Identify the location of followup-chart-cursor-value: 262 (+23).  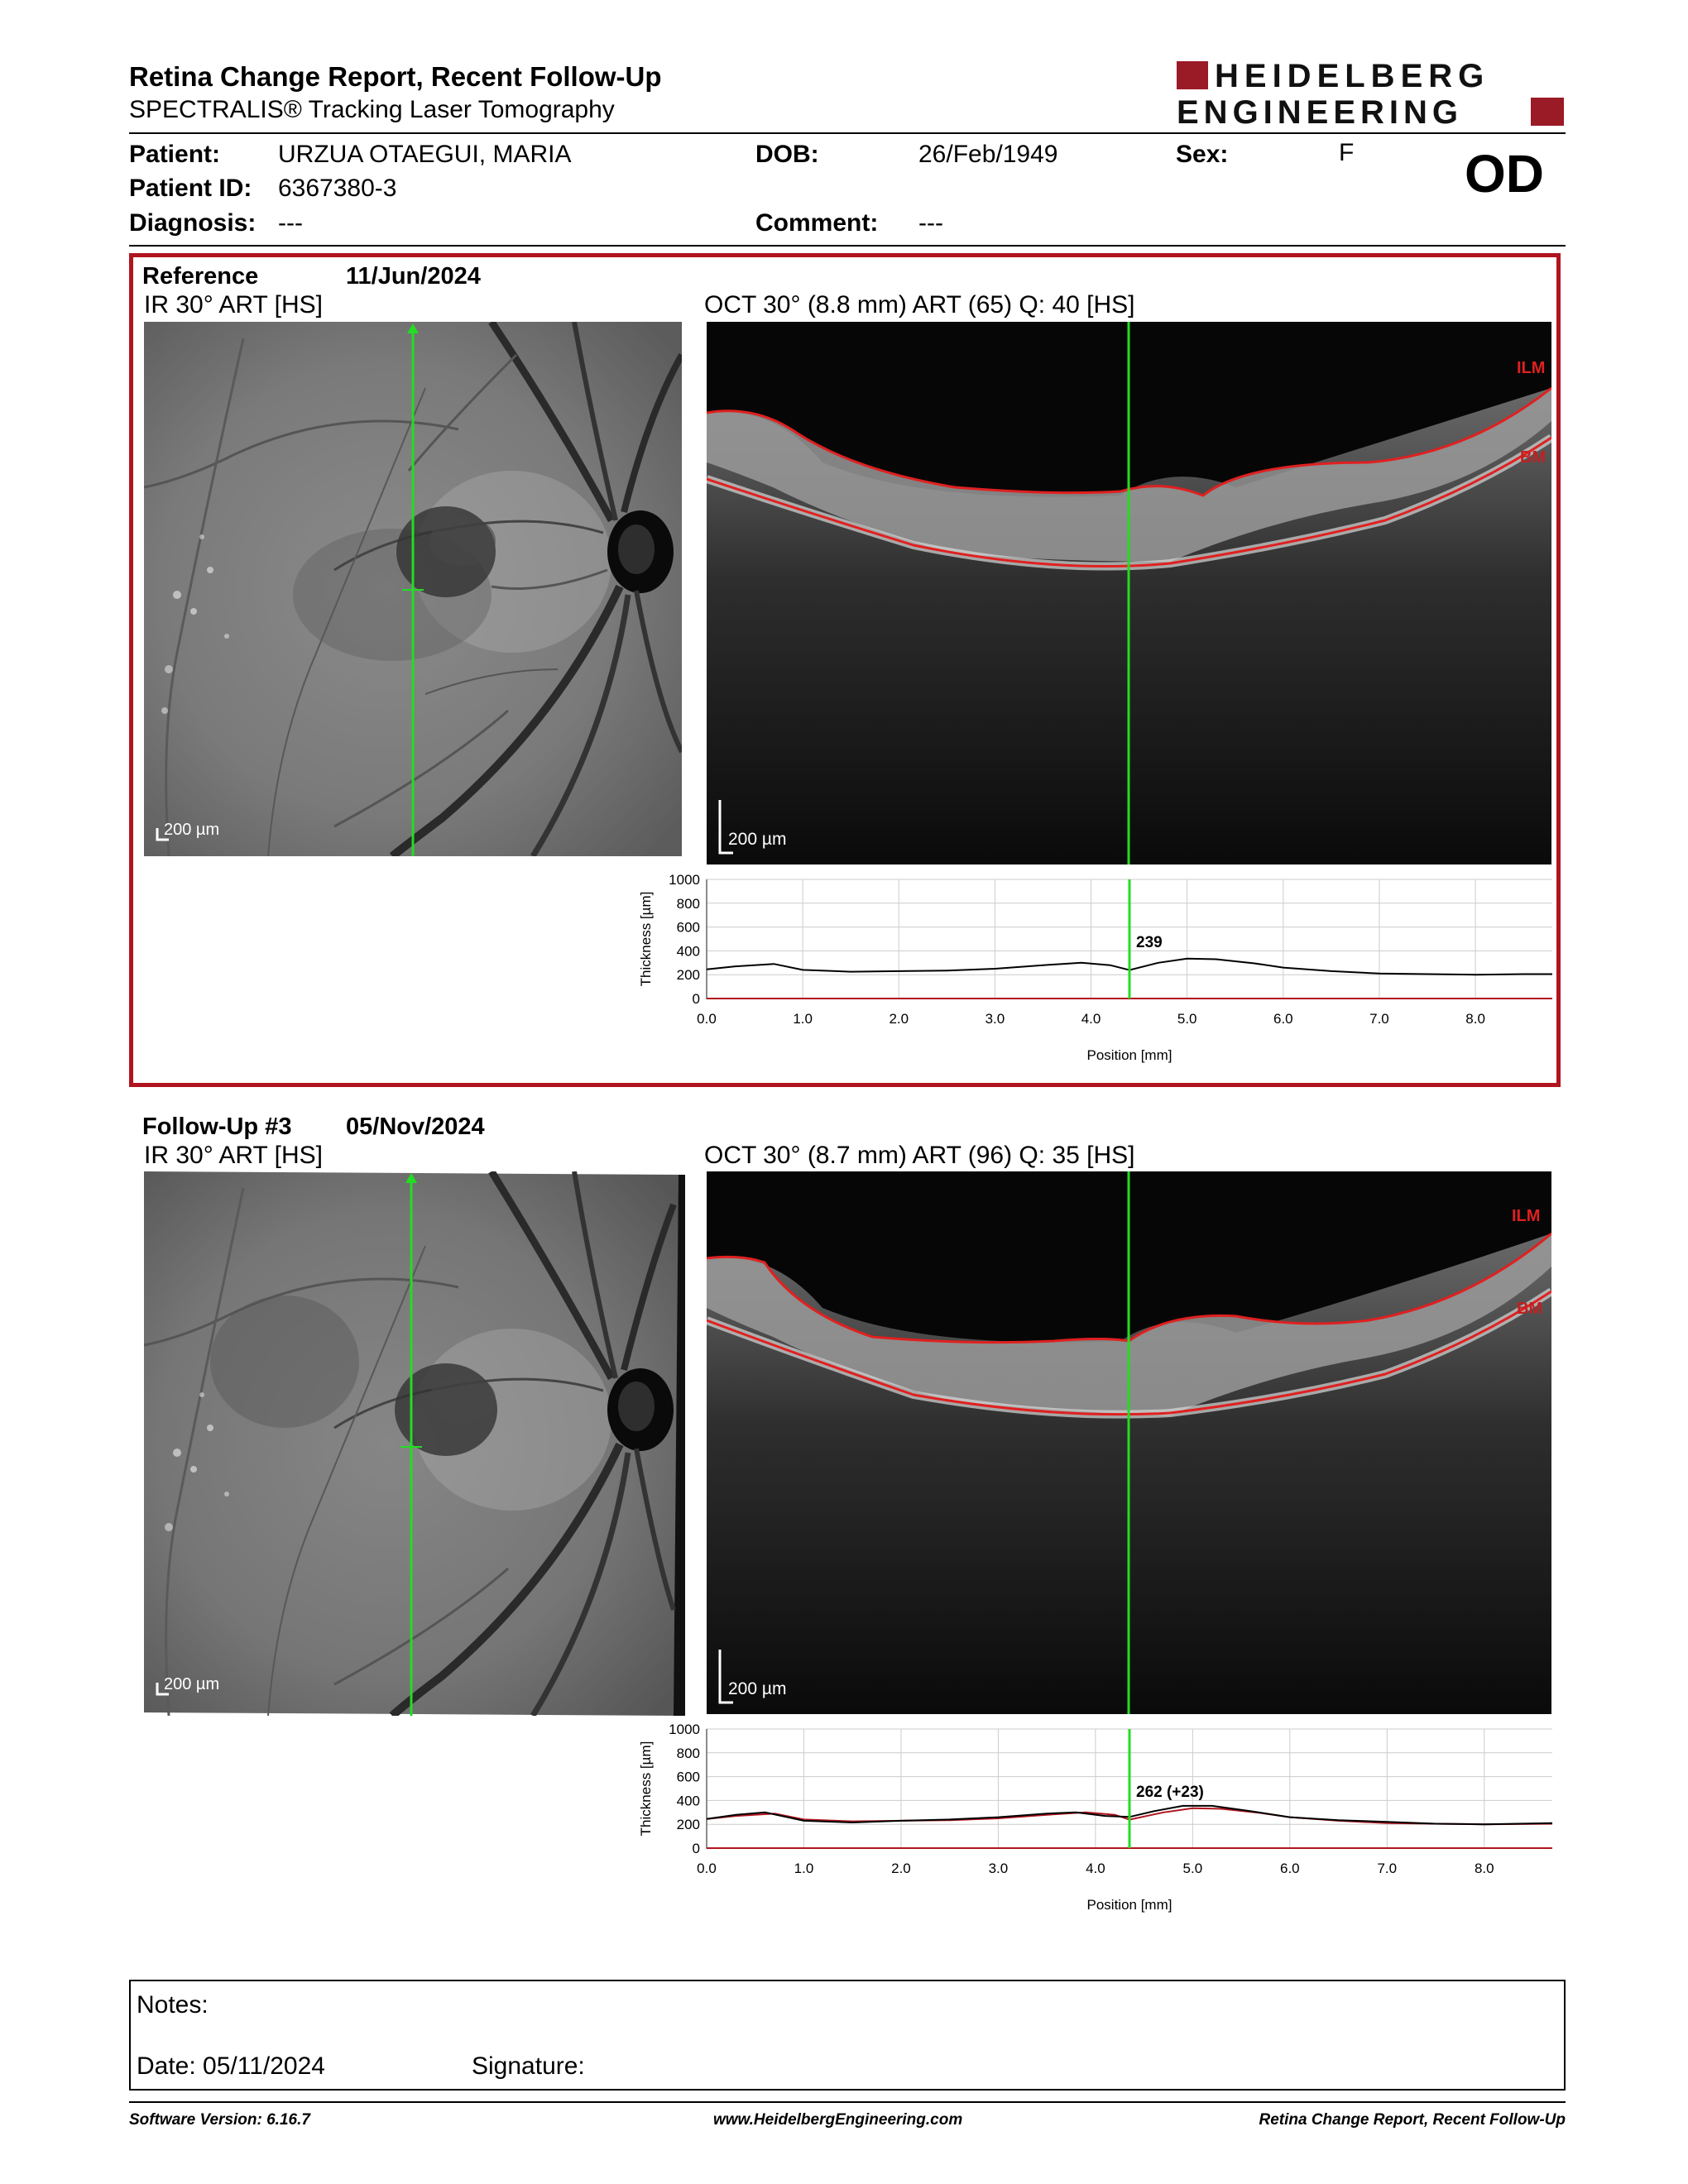
(1170, 1792).